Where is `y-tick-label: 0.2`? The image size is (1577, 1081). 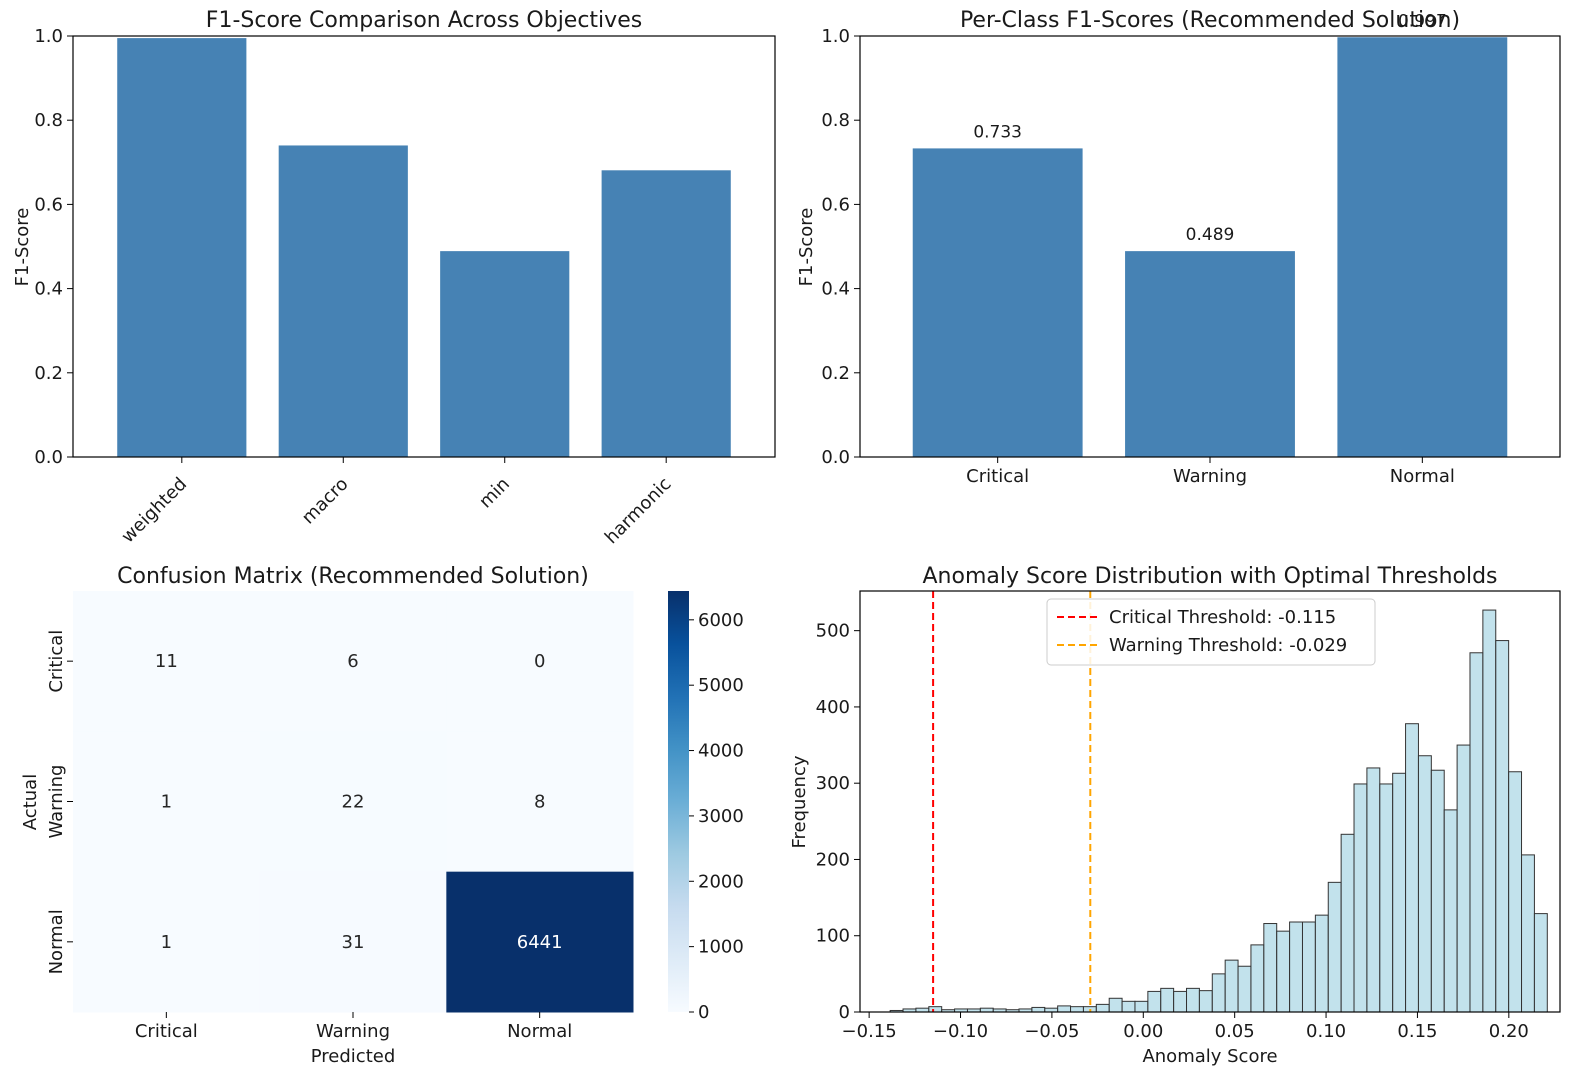 y-tick-label: 0.2 is located at coordinates (48, 373).